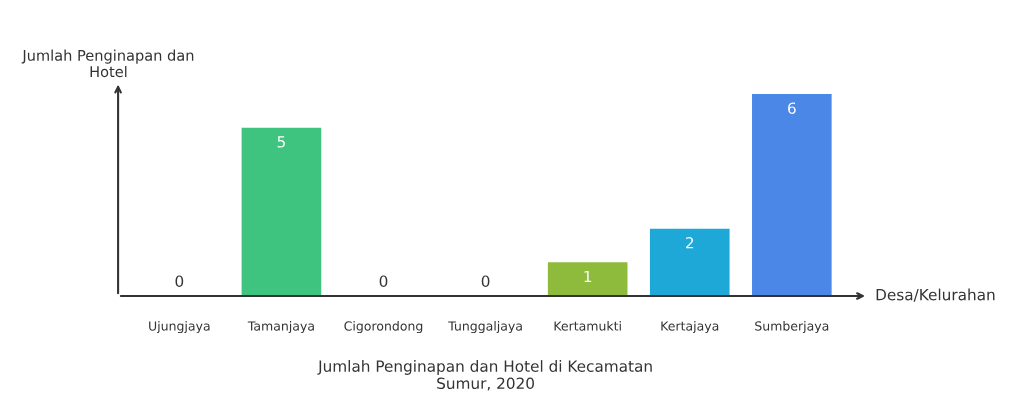 The width and height of the screenshot is (1018, 400). Describe the element at coordinates (281, 142) in the screenshot. I see `data-label: 5` at that location.